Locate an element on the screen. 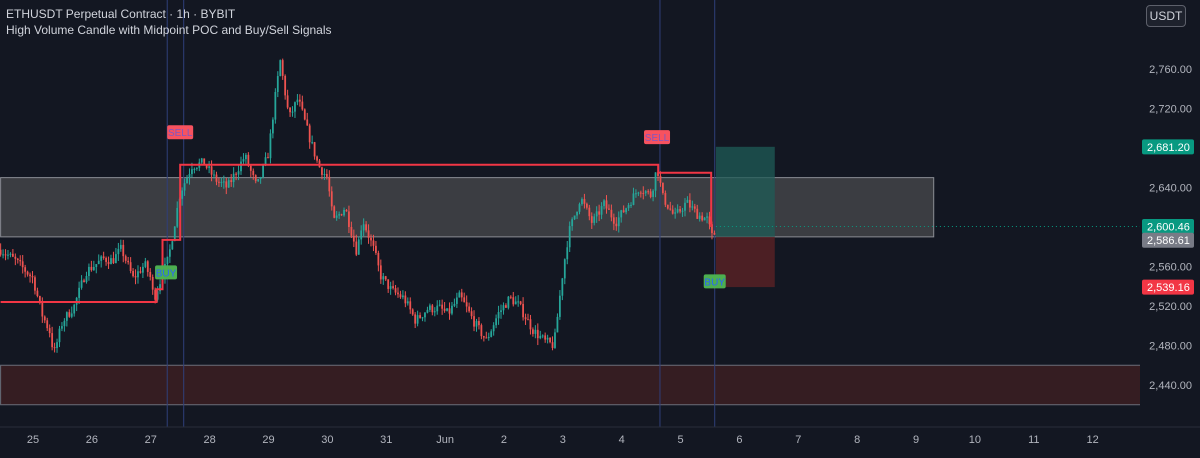 This screenshot has height=458, width=1200. price-tag: 2,600.46 is located at coordinates (1168, 227).